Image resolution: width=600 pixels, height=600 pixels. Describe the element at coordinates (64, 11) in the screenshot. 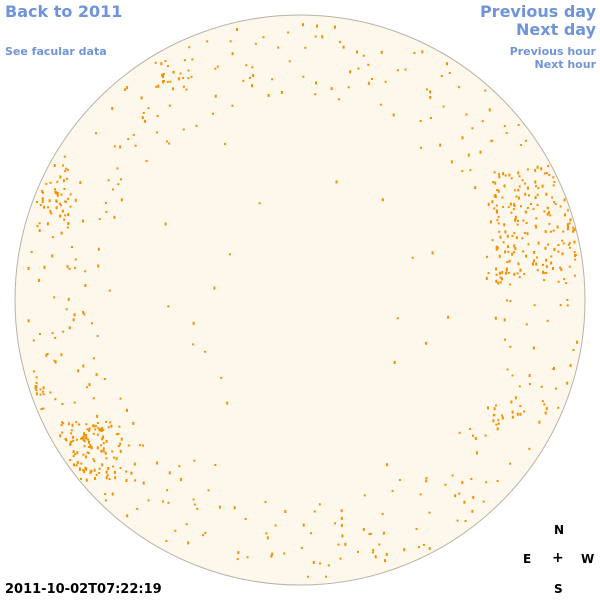

I see `back-to-year-link: Back to 2011` at that location.